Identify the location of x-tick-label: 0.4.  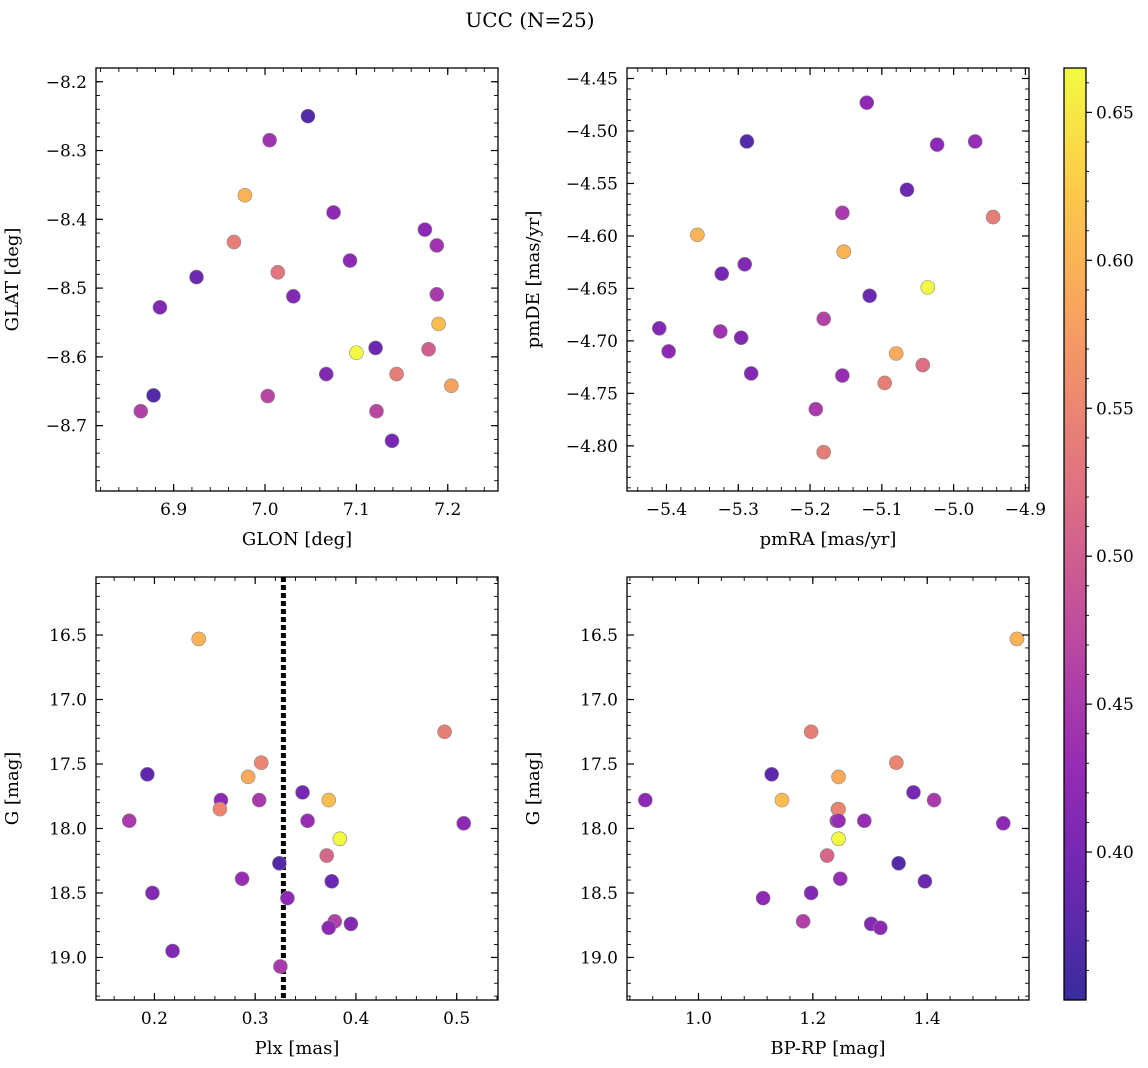
(355, 1019).